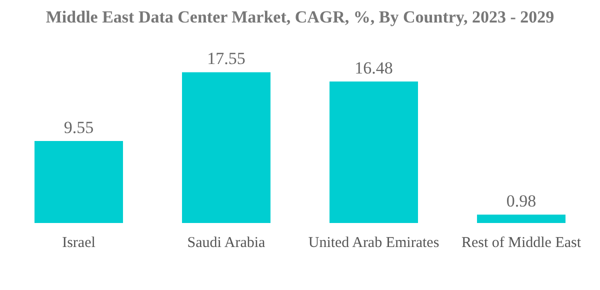 The image size is (600, 290). I want to click on x-tick-label: Rest of Middle East, so click(521, 242).